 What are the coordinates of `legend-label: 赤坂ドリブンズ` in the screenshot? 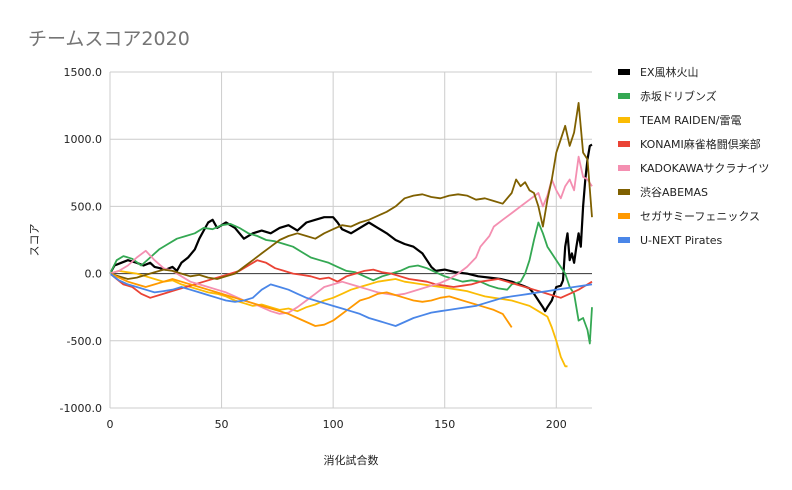 It's located at (678, 96).